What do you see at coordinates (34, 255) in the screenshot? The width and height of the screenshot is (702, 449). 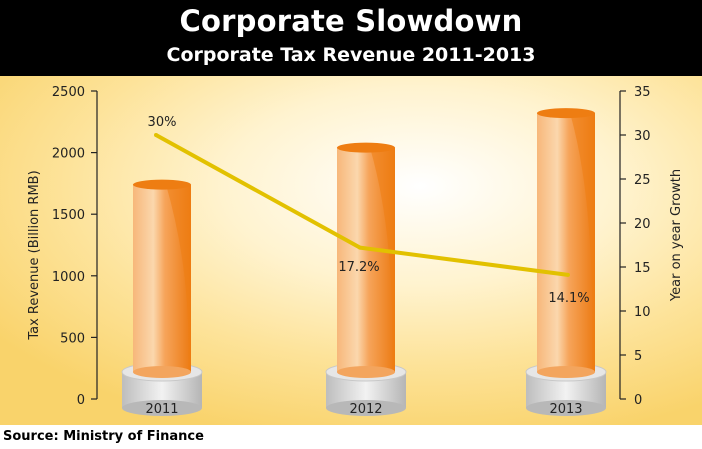 I see `y-axis-title: Tax Revenue (Billion RMB)` at bounding box center [34, 255].